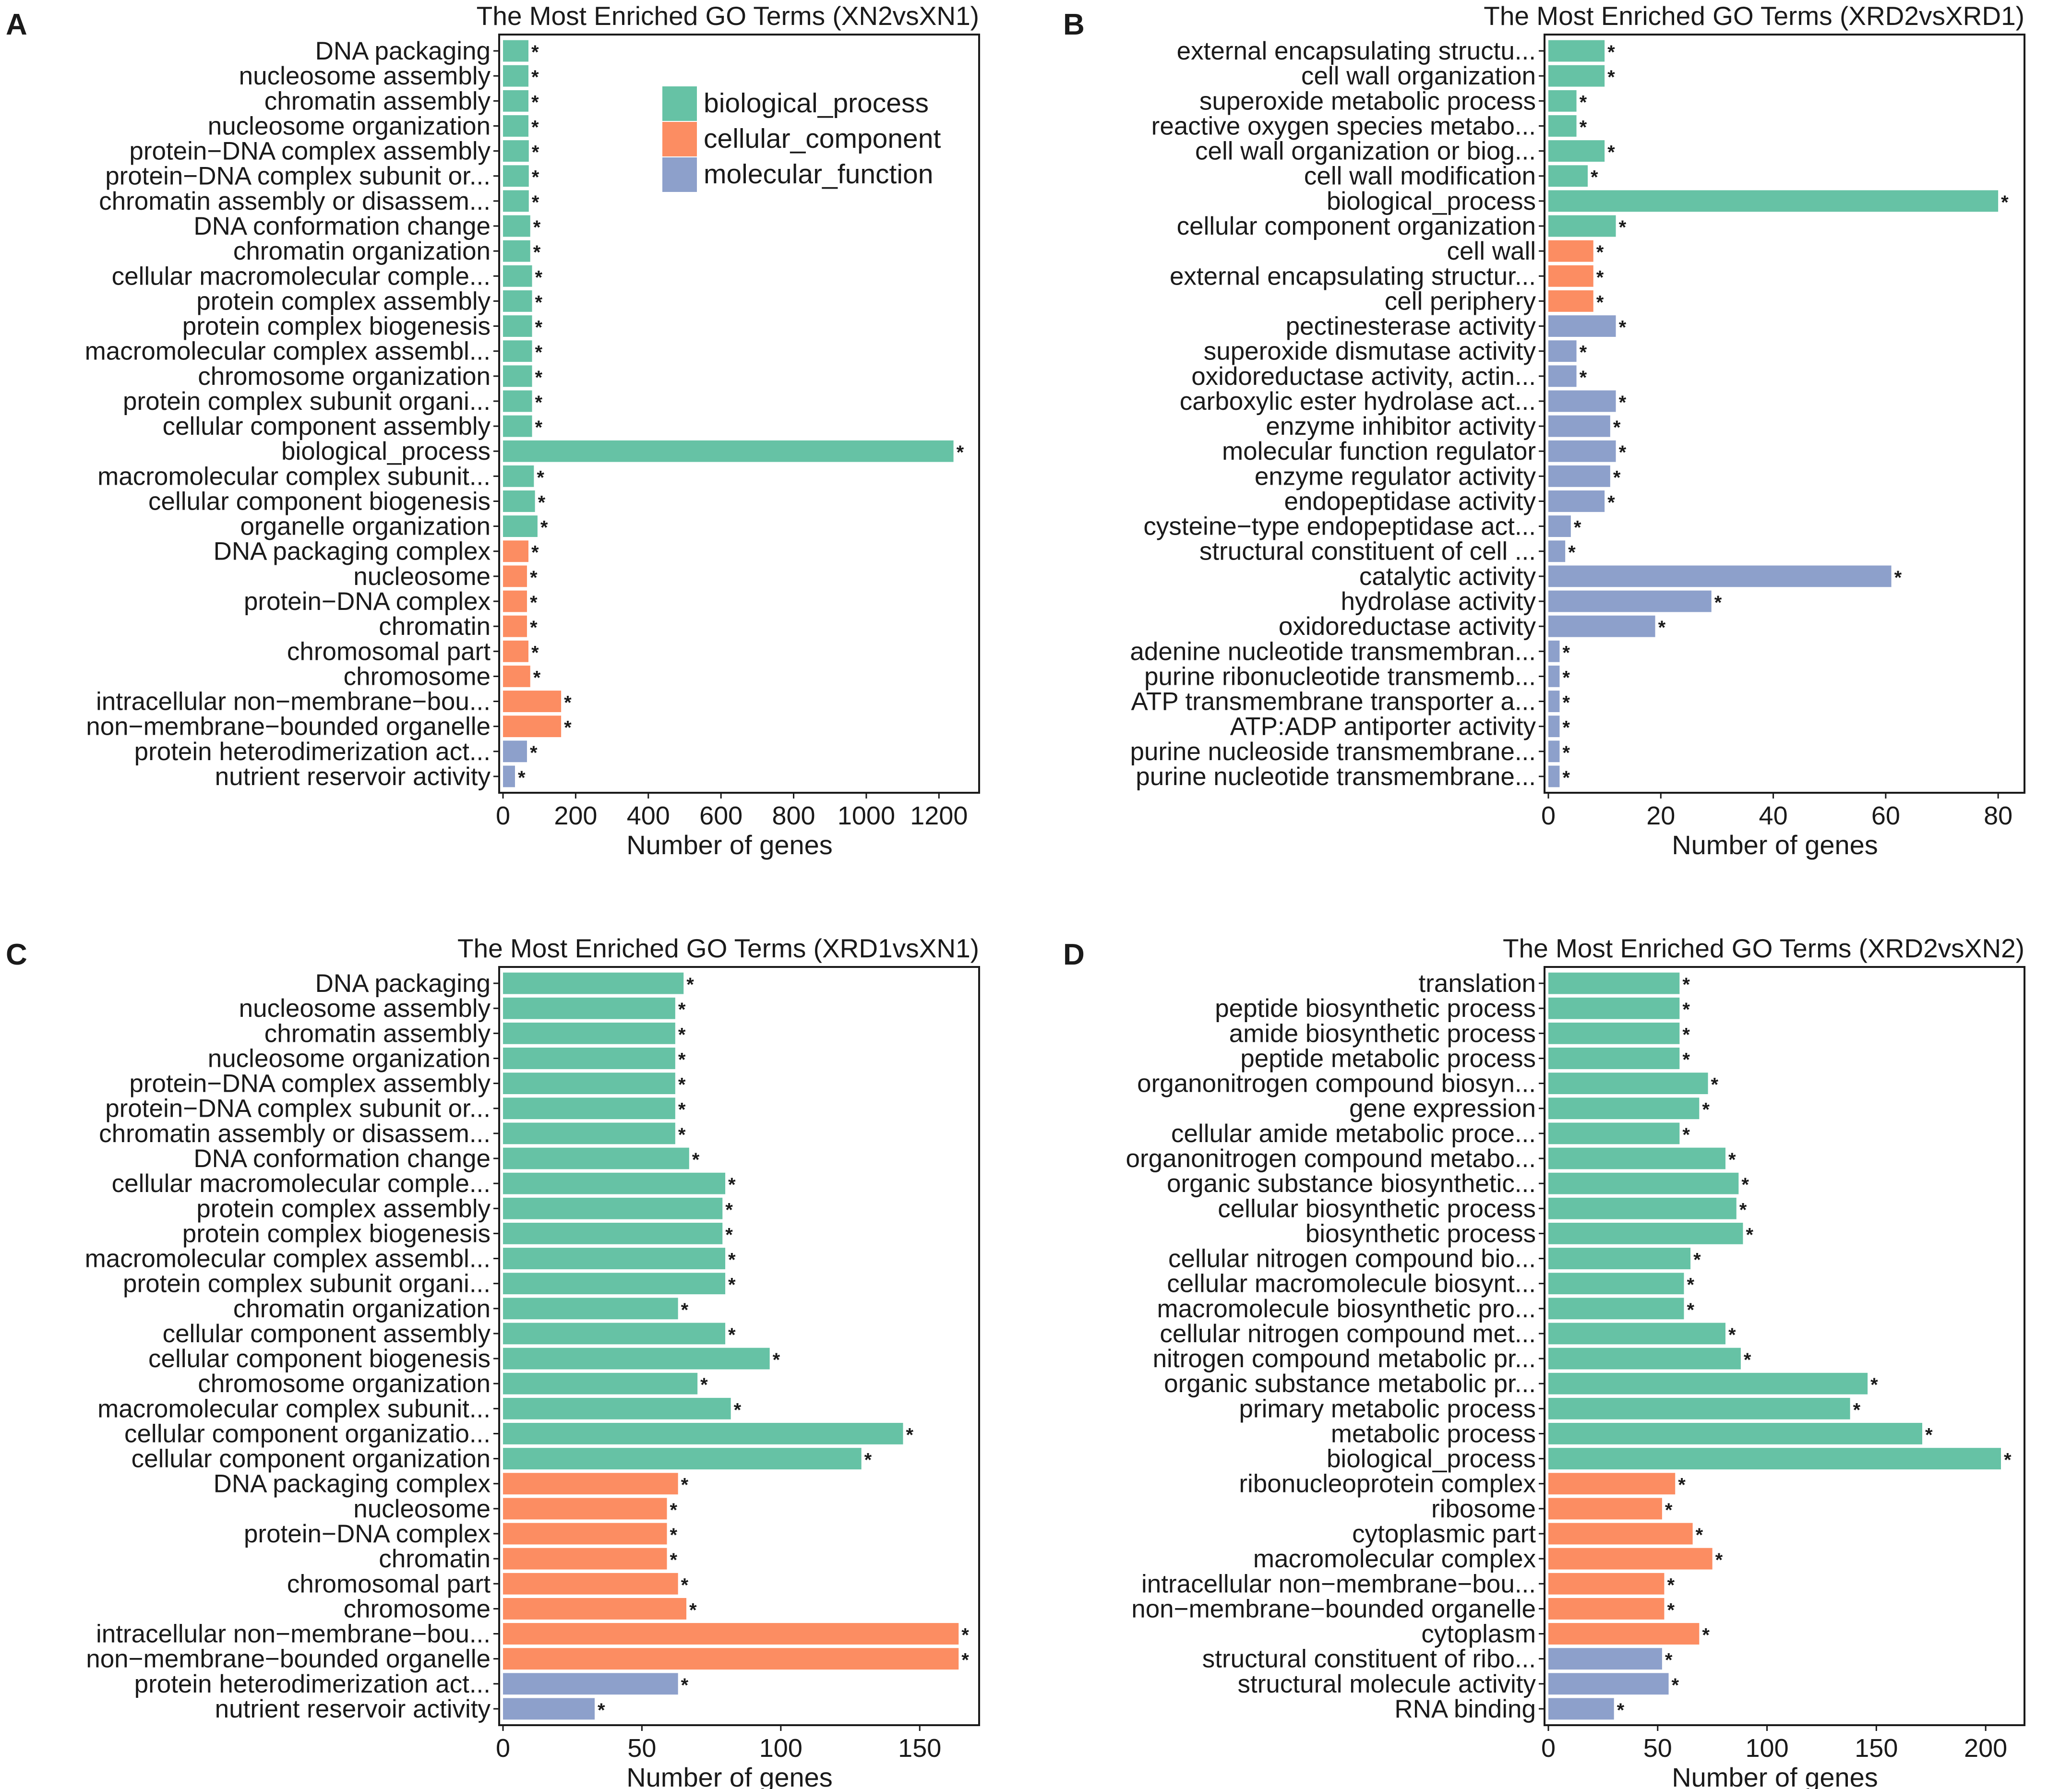 This screenshot has height=1789, width=2072. I want to click on chart-title: The Most Enriched GO Terms (XRD2vsXN2), so click(1763, 948).